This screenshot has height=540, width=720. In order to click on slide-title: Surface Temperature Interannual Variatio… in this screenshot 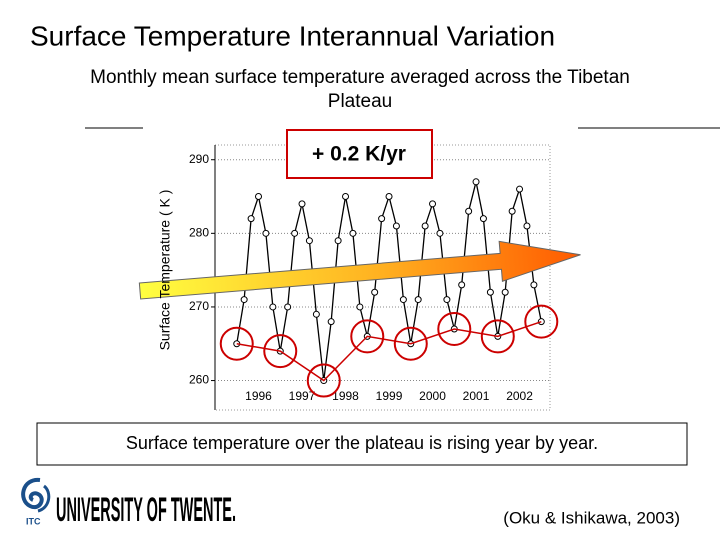, I will do `click(292, 35)`.